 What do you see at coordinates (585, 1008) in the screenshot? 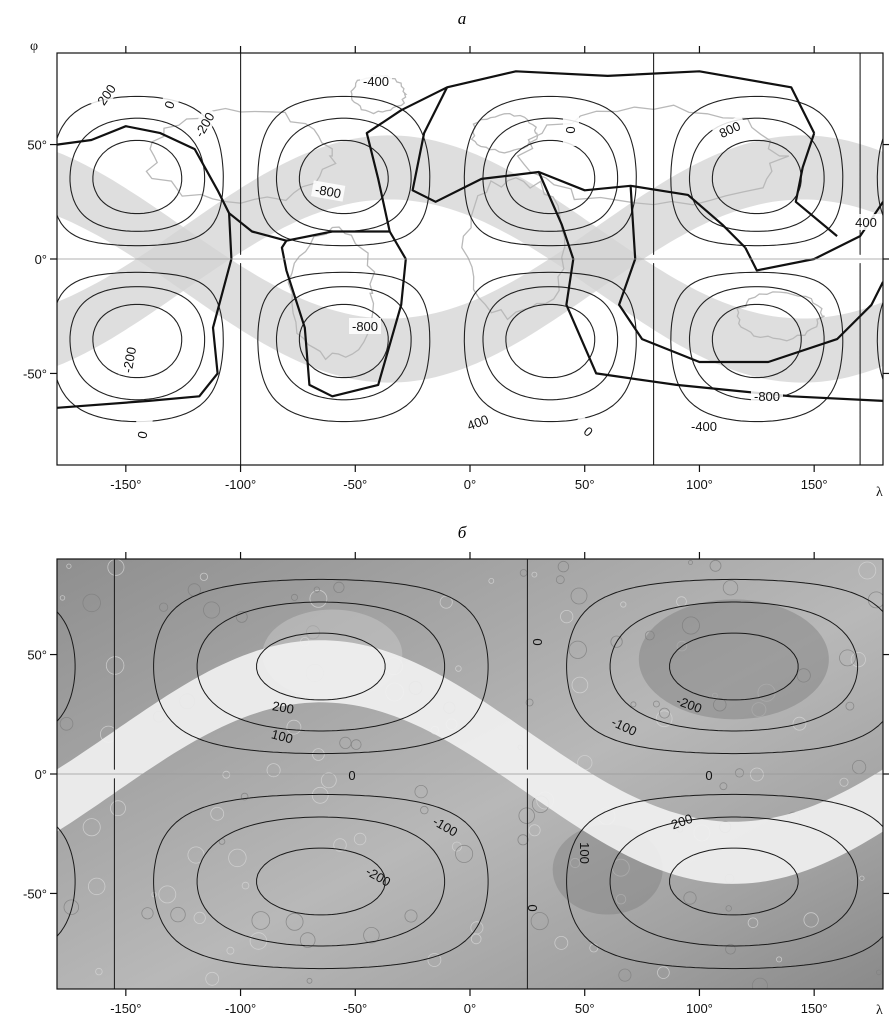
I see `panel-b-x-tick-label: 50°` at bounding box center [585, 1008].